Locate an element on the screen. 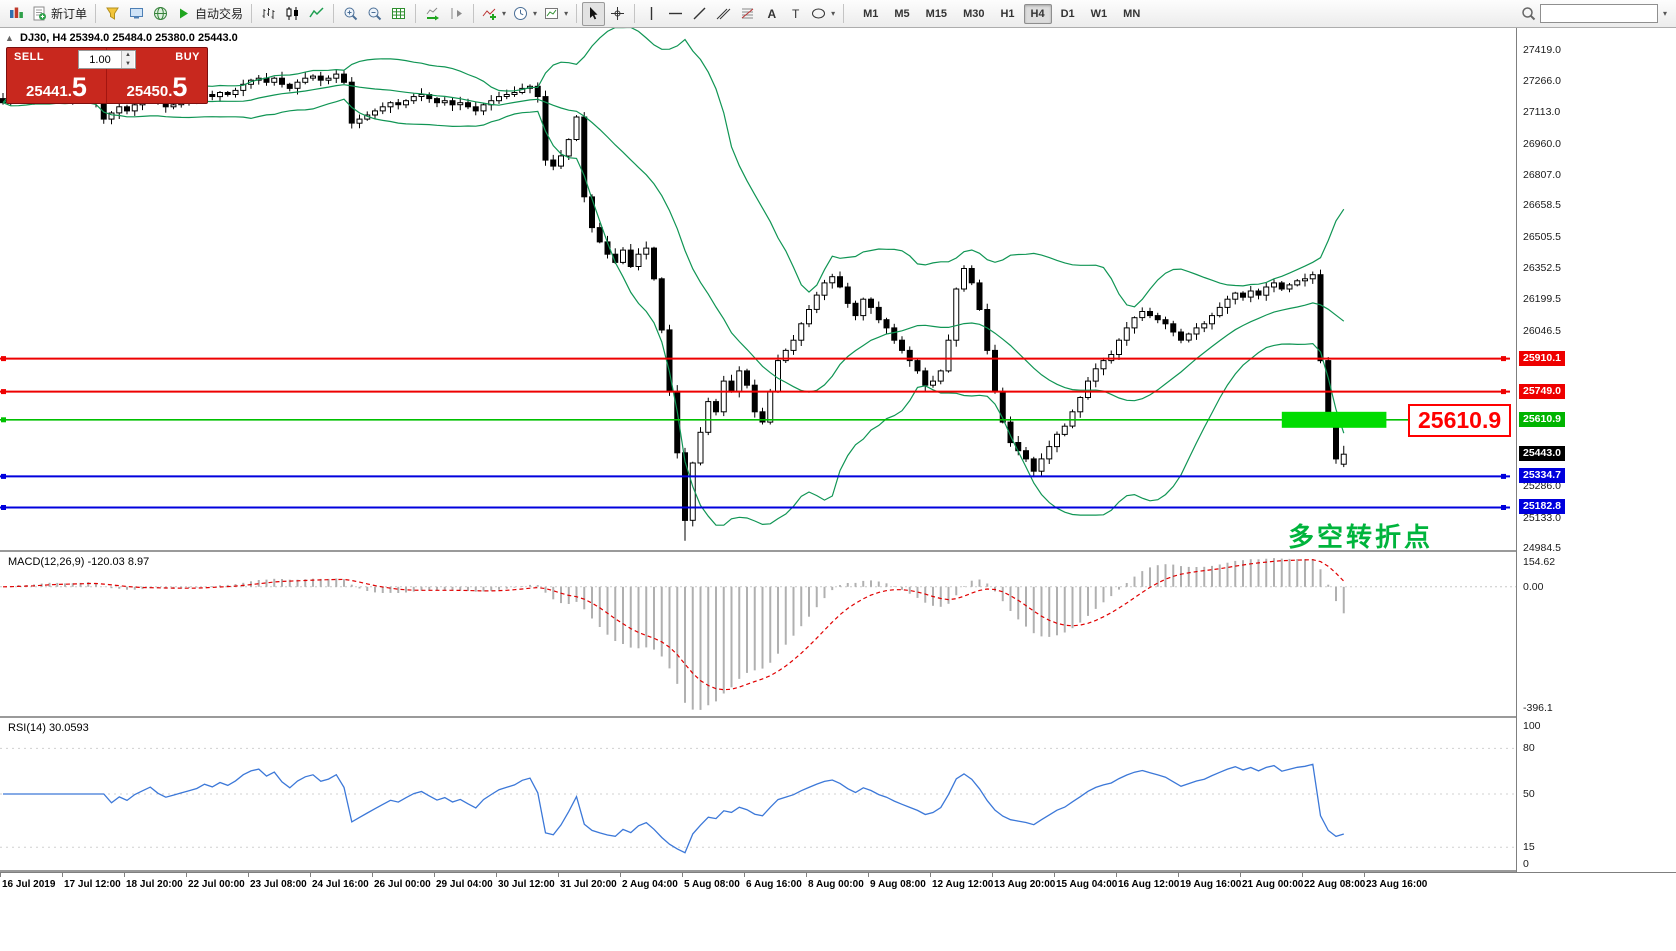 This screenshot has width=1676, height=951. time-axis-label: 15 Aug 04:00 is located at coordinates (1087, 884).